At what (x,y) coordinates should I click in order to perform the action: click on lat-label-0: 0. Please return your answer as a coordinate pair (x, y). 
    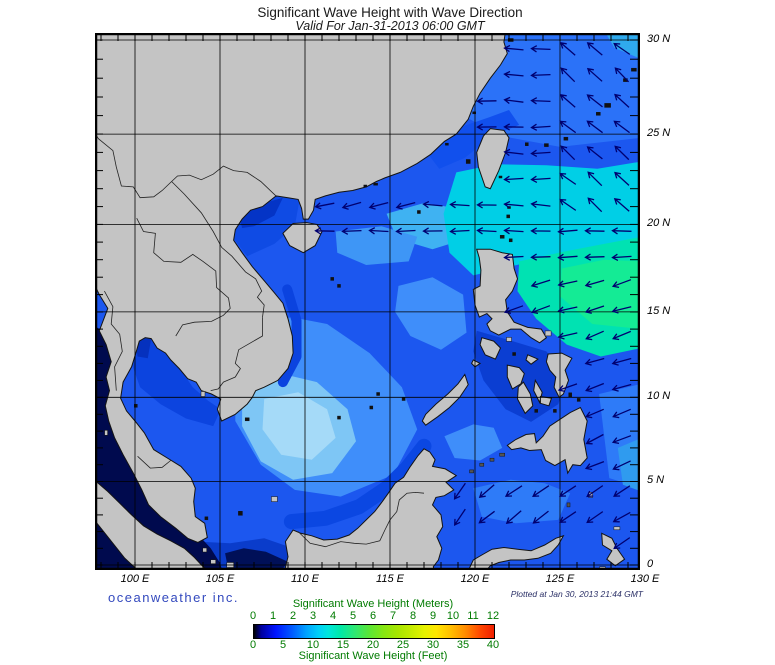
    Looking at the image, I should click on (650, 564).